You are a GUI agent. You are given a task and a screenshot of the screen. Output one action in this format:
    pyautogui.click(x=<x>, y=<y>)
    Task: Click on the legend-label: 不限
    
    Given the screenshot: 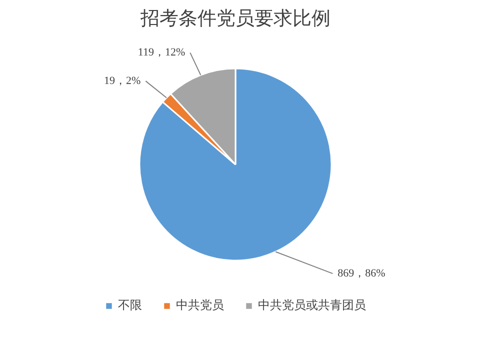 What is the action you would take?
    pyautogui.click(x=130, y=305)
    